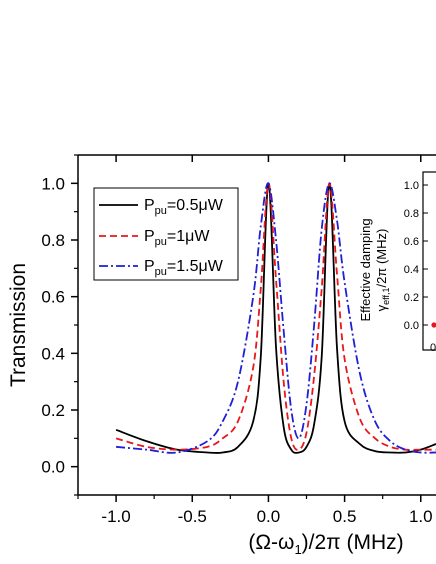  What do you see at coordinates (53, 297) in the screenshot?
I see `y-tick-label-3: 0.6` at bounding box center [53, 297].